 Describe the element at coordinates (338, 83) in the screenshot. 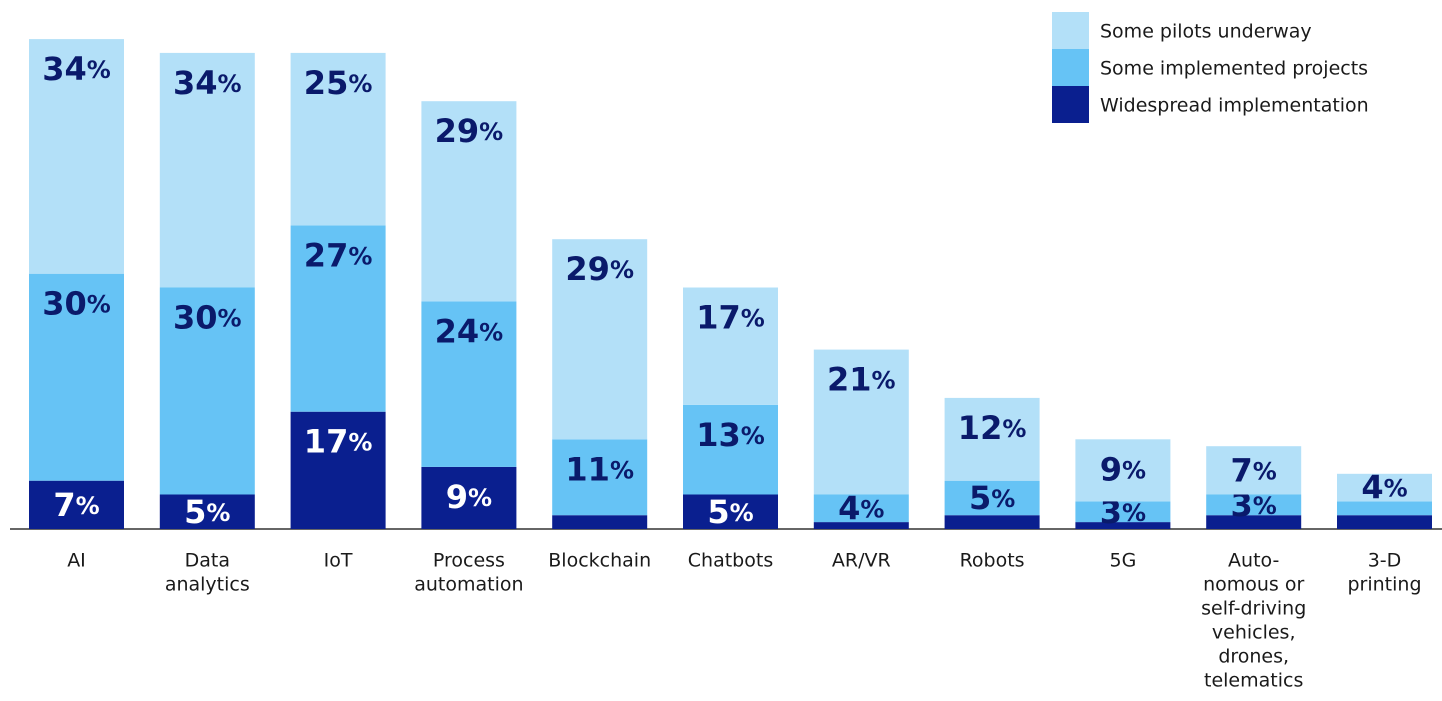

I see `value-label: 25%` at that location.